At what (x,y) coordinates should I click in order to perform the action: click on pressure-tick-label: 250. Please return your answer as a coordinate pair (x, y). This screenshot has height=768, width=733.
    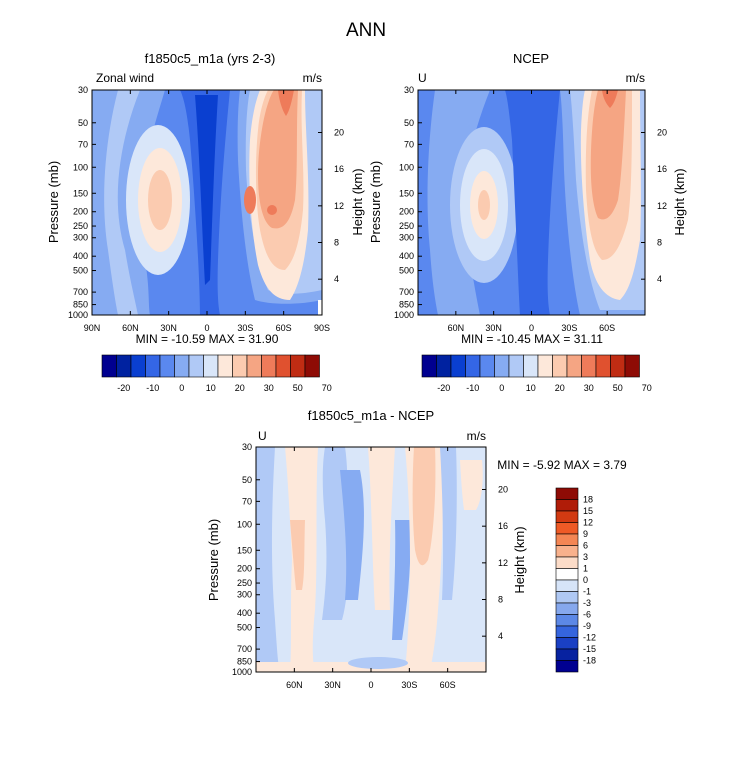
    Looking at the image, I should click on (80, 226).